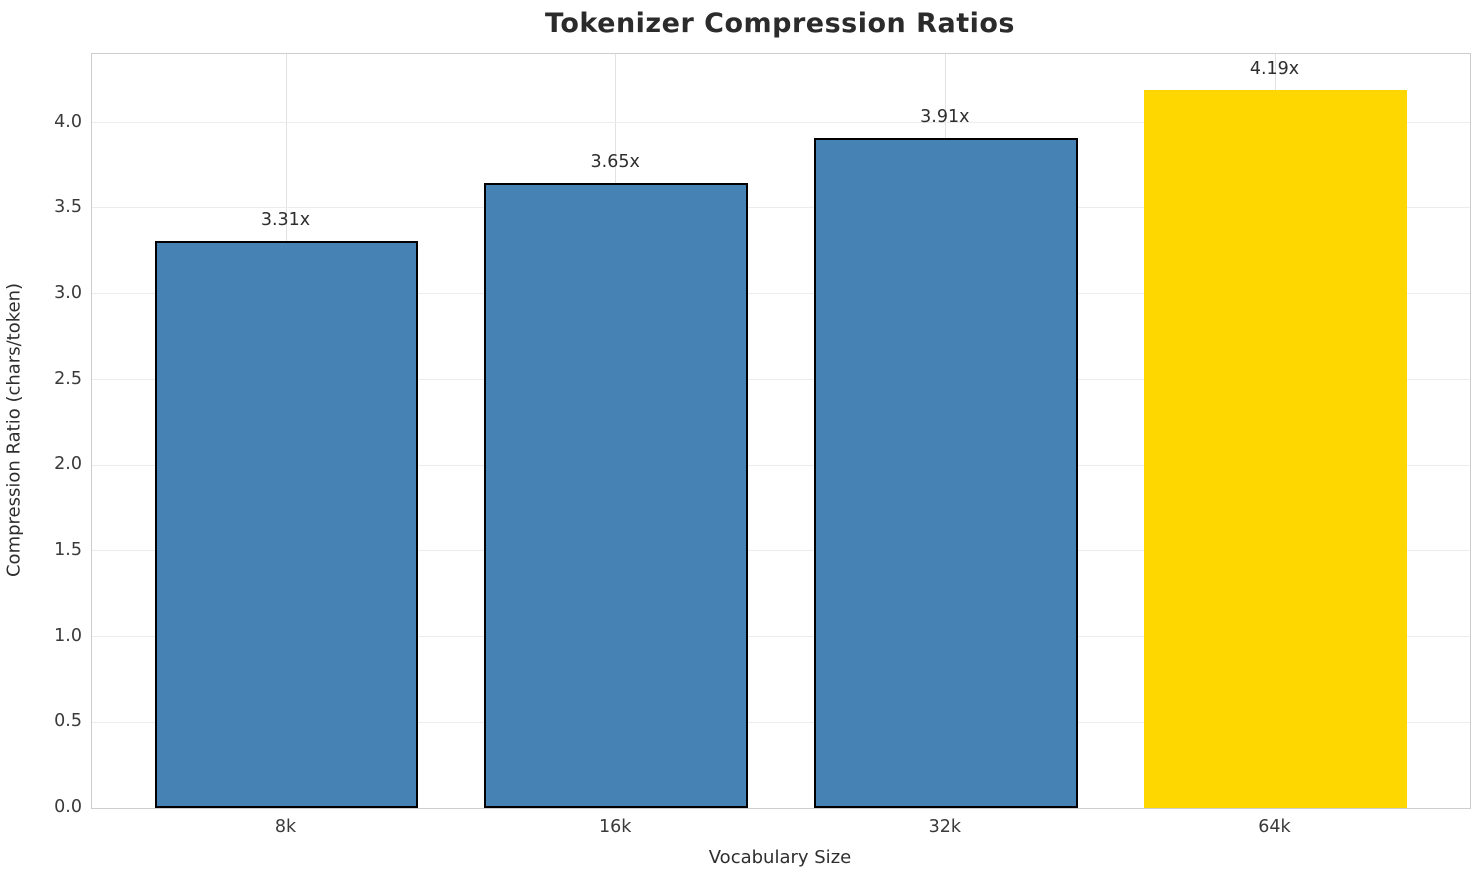  Describe the element at coordinates (68, 721) in the screenshot. I see `y-tick-label: 0.5` at that location.